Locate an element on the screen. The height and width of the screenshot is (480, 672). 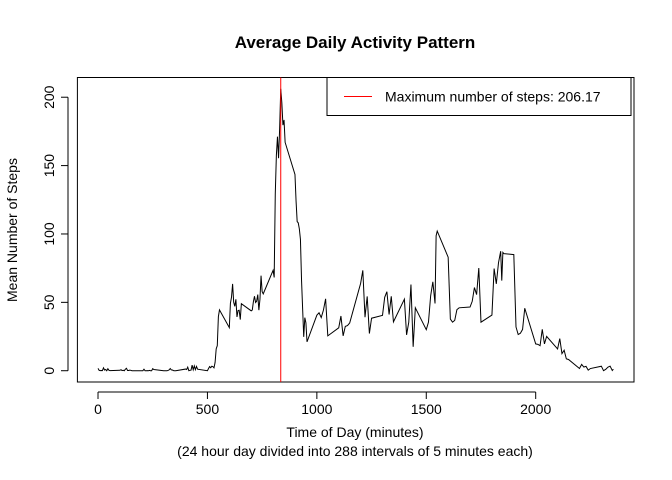
x-tick-label: 0 is located at coordinates (98, 409).